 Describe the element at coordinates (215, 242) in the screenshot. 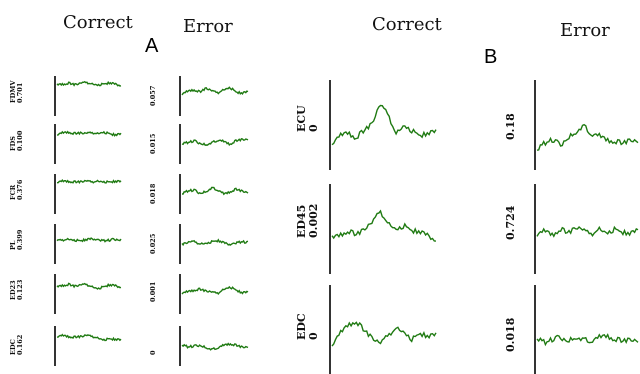

I see `trace-PL-error` at that location.